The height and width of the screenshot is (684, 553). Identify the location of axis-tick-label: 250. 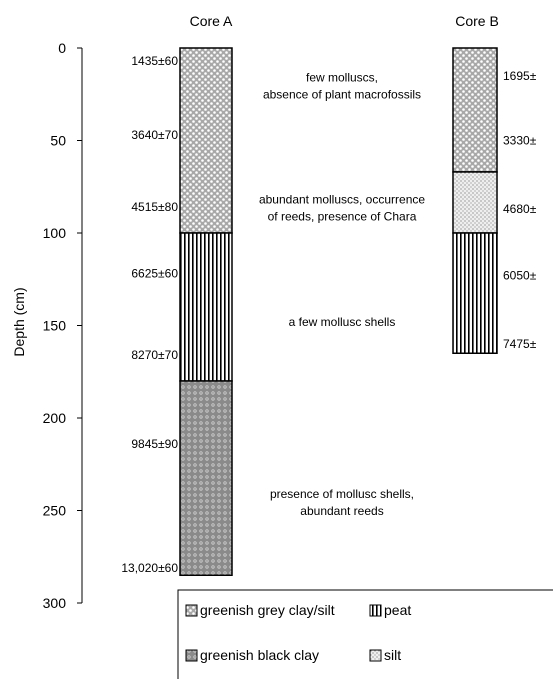
(55, 511).